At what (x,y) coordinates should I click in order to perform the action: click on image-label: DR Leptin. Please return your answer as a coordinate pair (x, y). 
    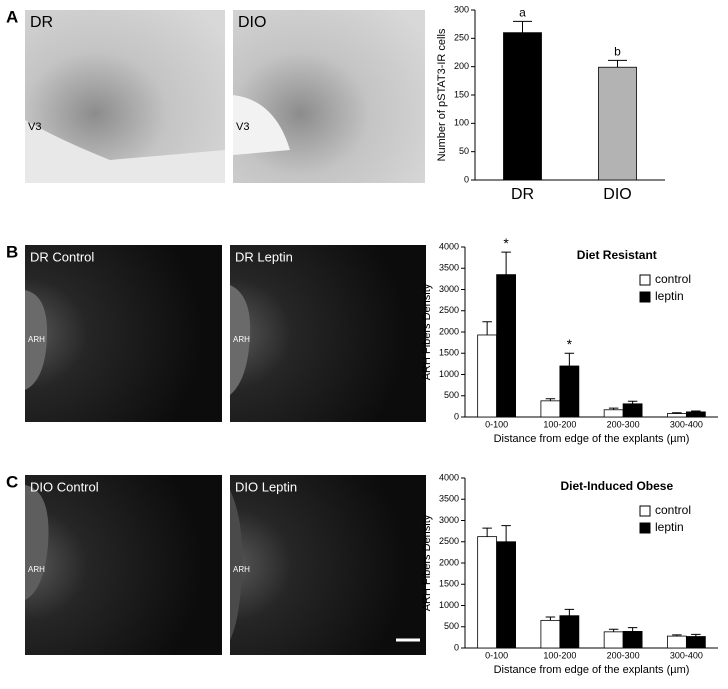
    Looking at the image, I should click on (264, 256).